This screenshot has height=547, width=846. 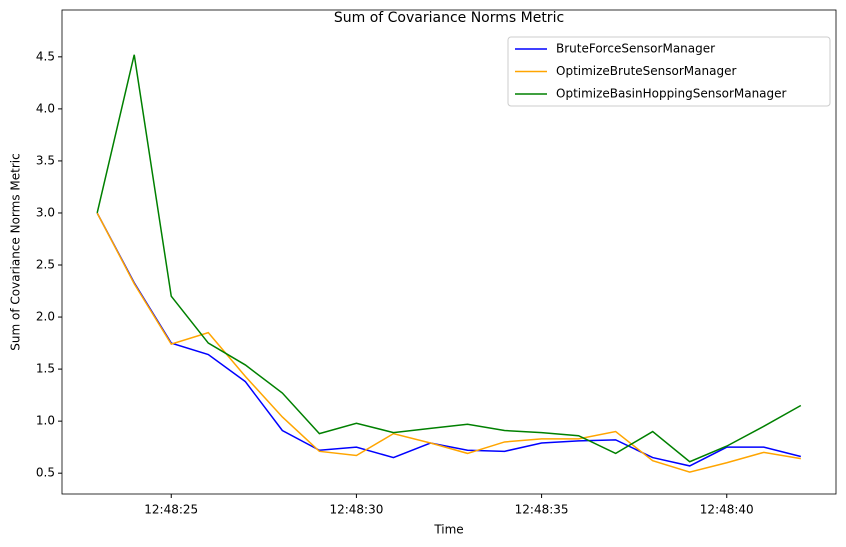 What do you see at coordinates (727, 510) in the screenshot?
I see `x-tick-label: 12:48:40` at bounding box center [727, 510].